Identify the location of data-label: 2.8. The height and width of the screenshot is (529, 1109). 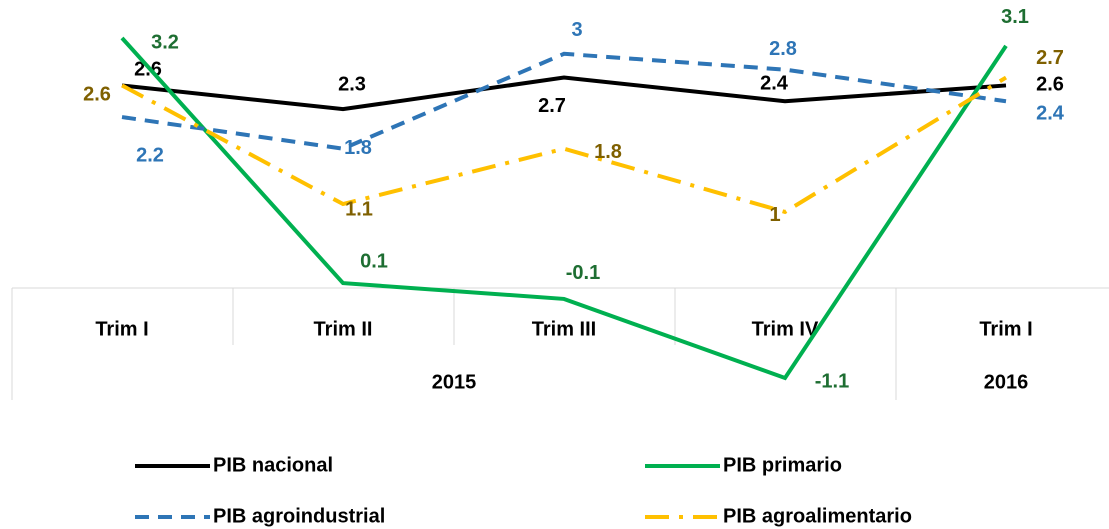
(783, 49).